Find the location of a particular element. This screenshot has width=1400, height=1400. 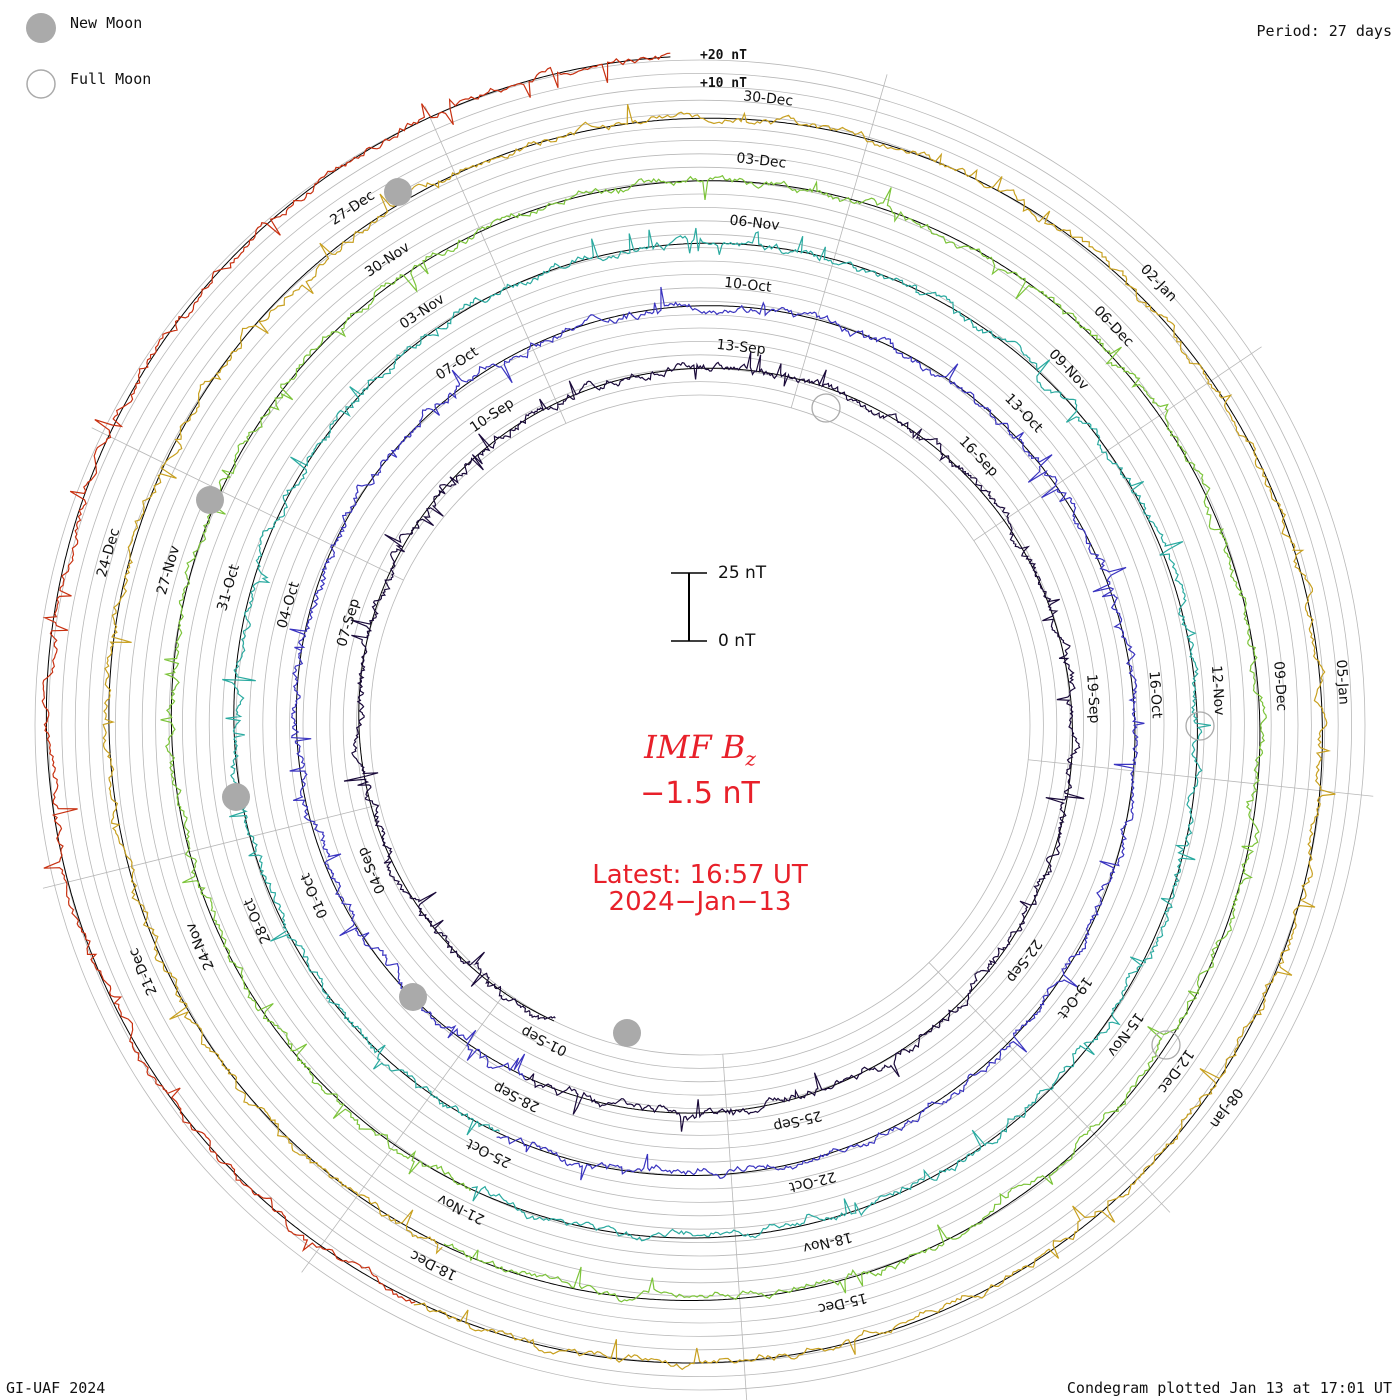

scale-bottom-label: 0 nT is located at coordinates (737, 641).